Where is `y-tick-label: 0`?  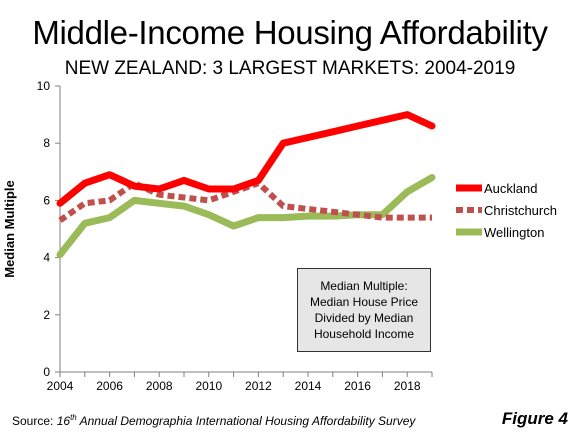 y-tick-label: 0 is located at coordinates (46, 372).